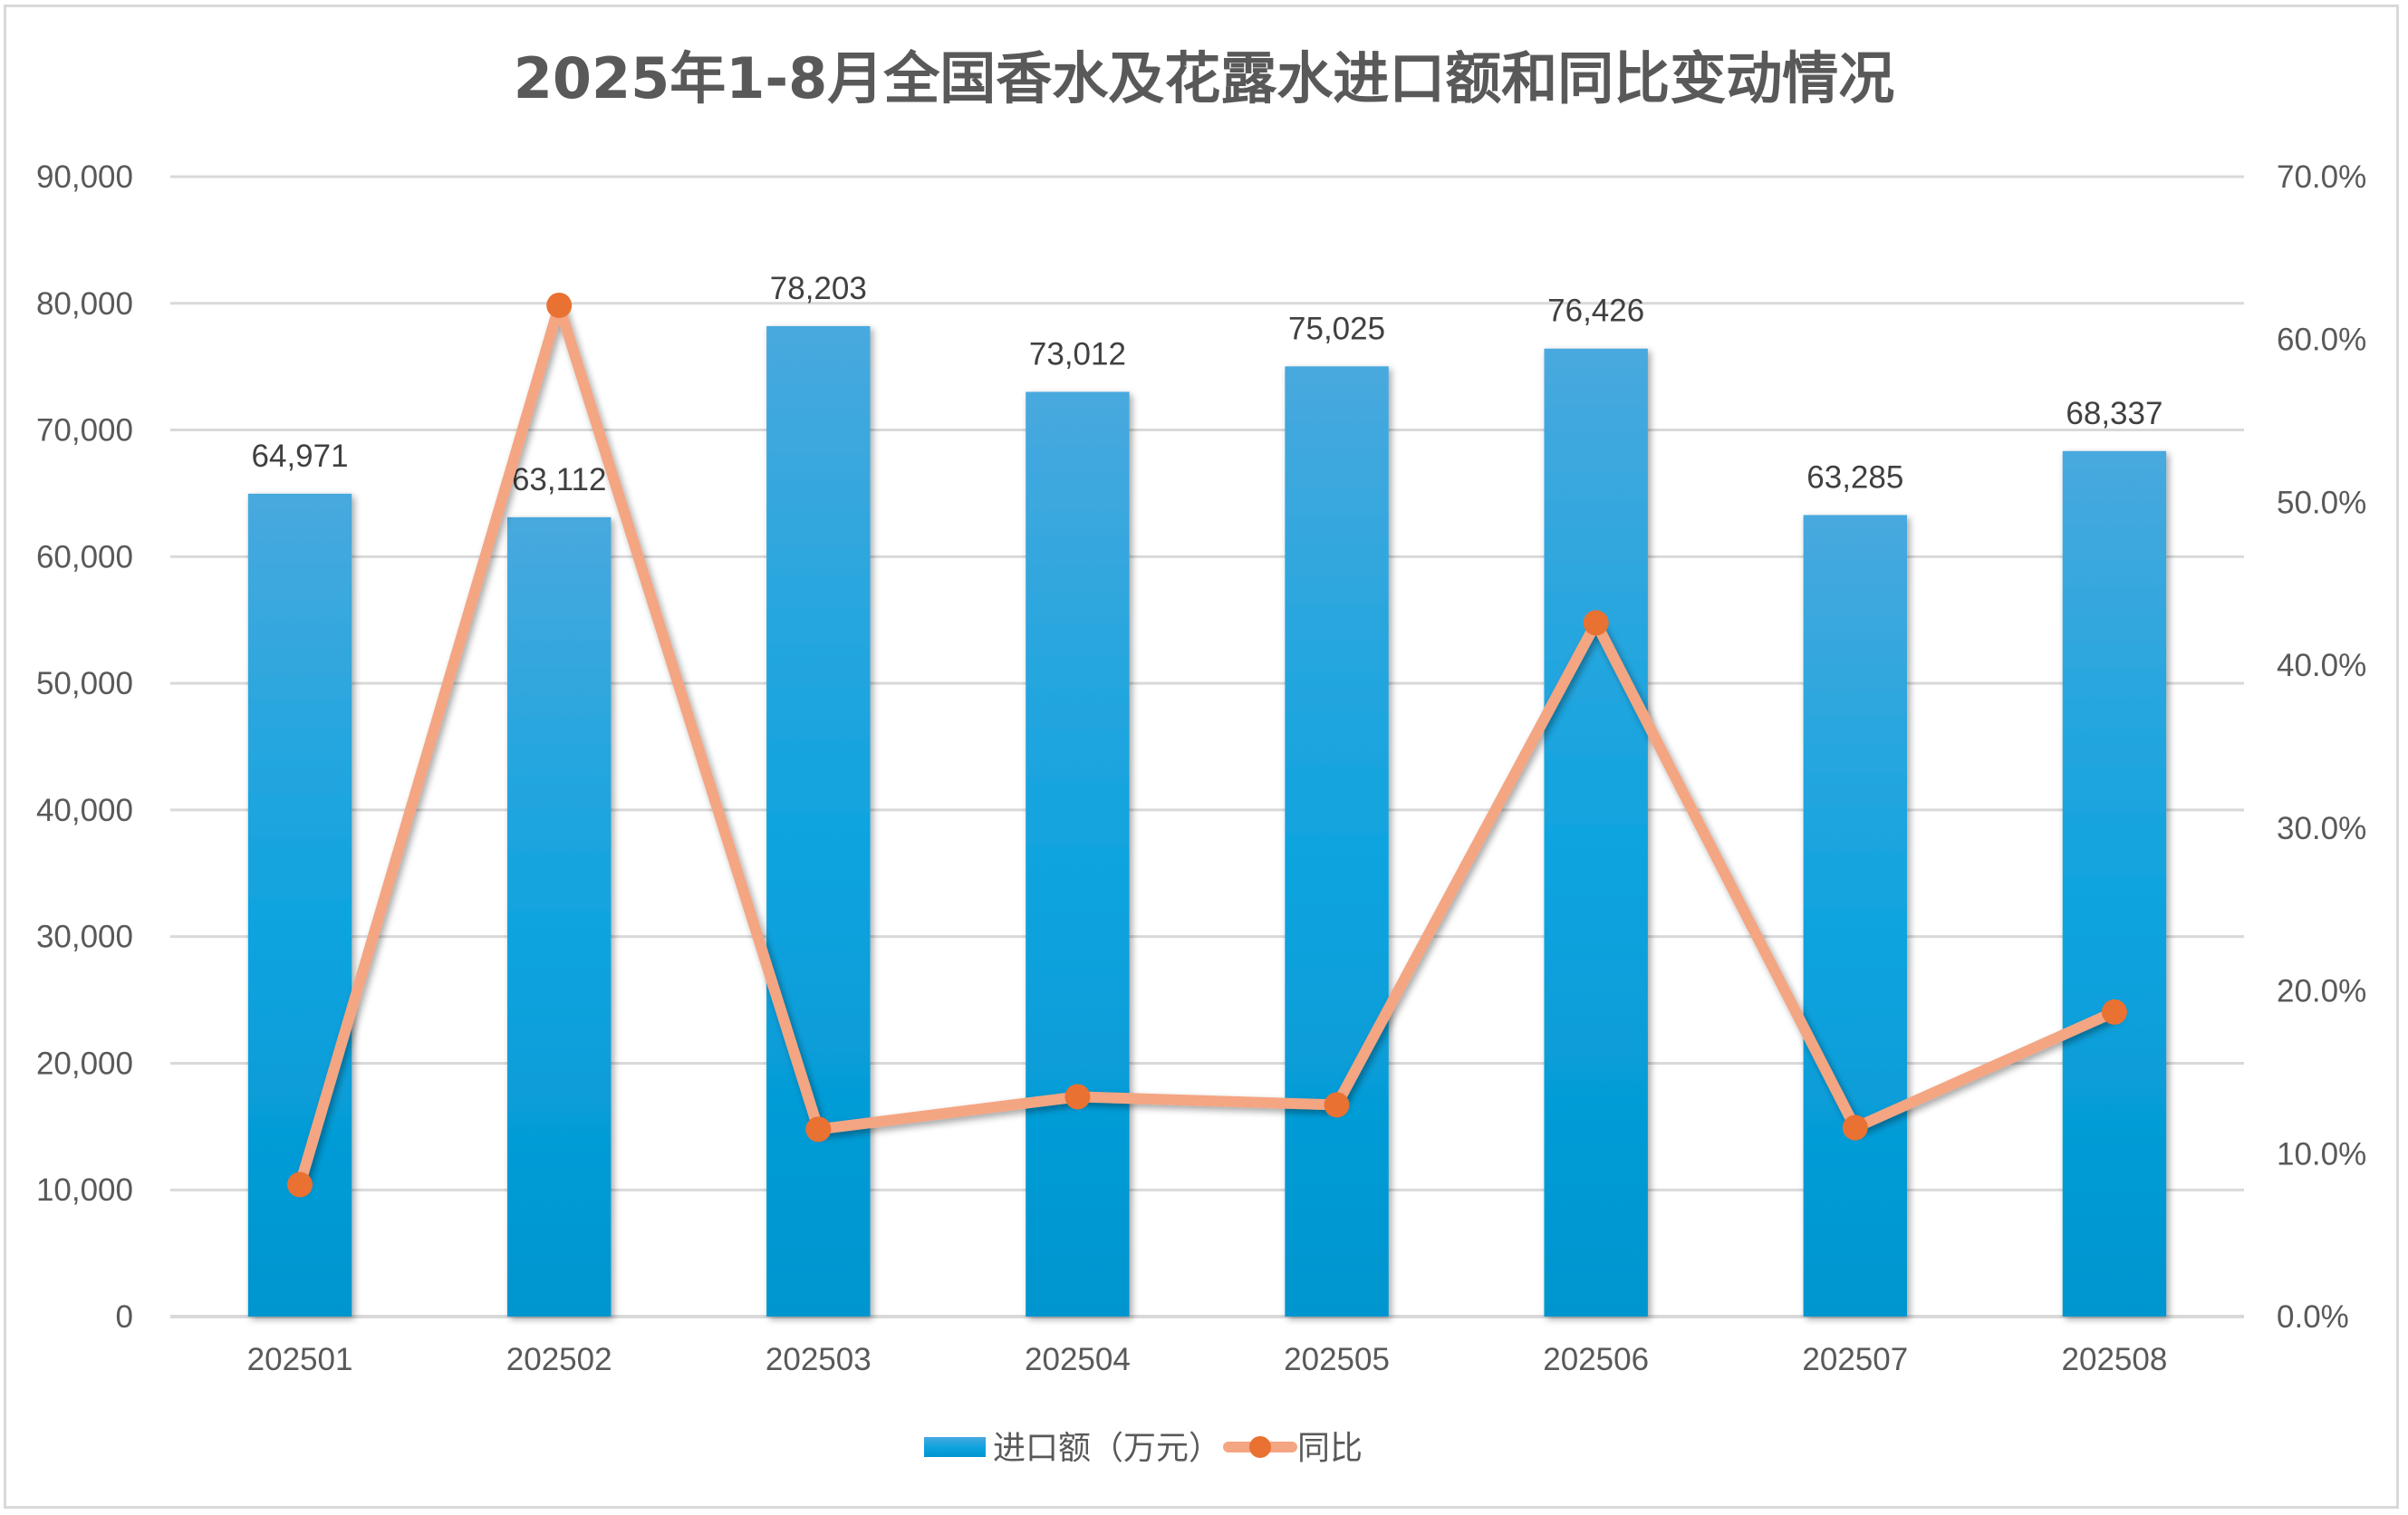 Image resolution: width=2408 pixels, height=1515 pixels. I want to click on legend-item-yoy: 同比, so click(1293, 1448).